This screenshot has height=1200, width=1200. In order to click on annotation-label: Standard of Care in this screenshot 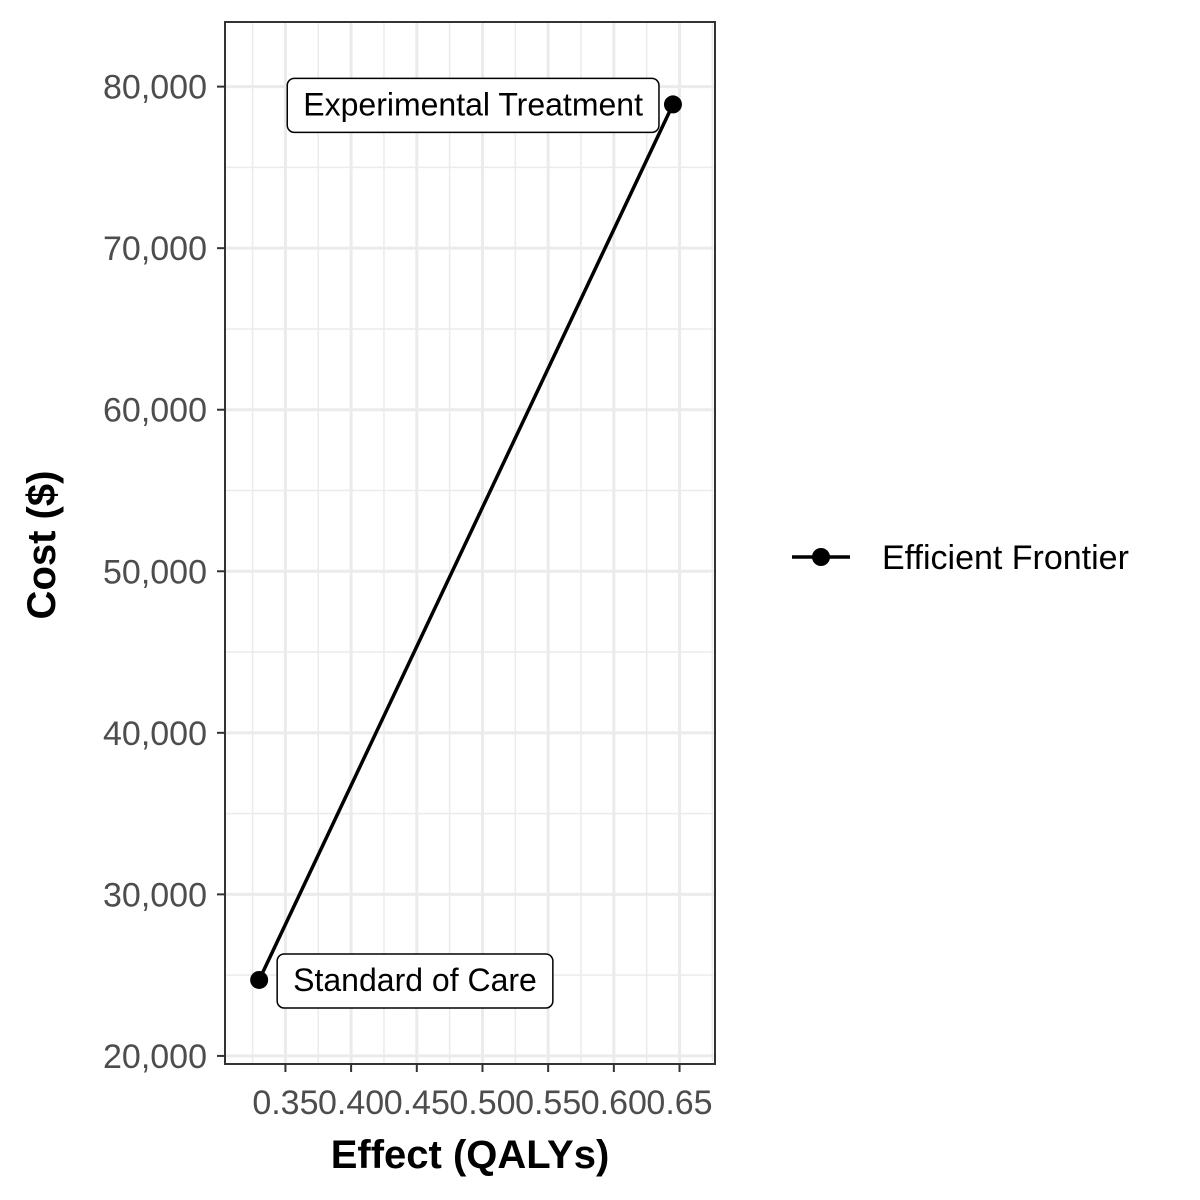, I will do `click(415, 981)`.